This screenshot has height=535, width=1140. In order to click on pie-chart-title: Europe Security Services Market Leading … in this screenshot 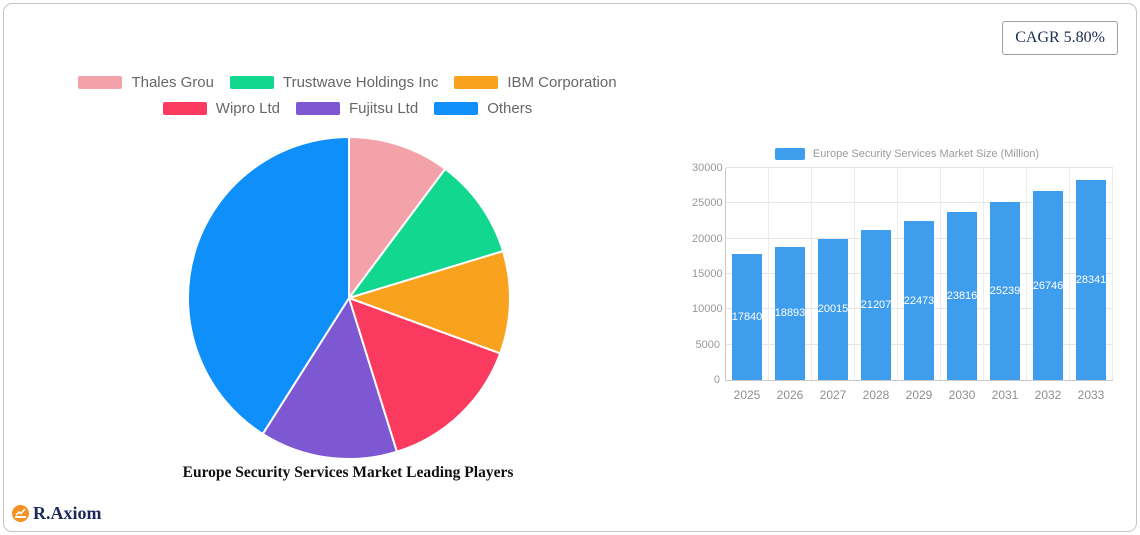, I will do `click(348, 472)`.